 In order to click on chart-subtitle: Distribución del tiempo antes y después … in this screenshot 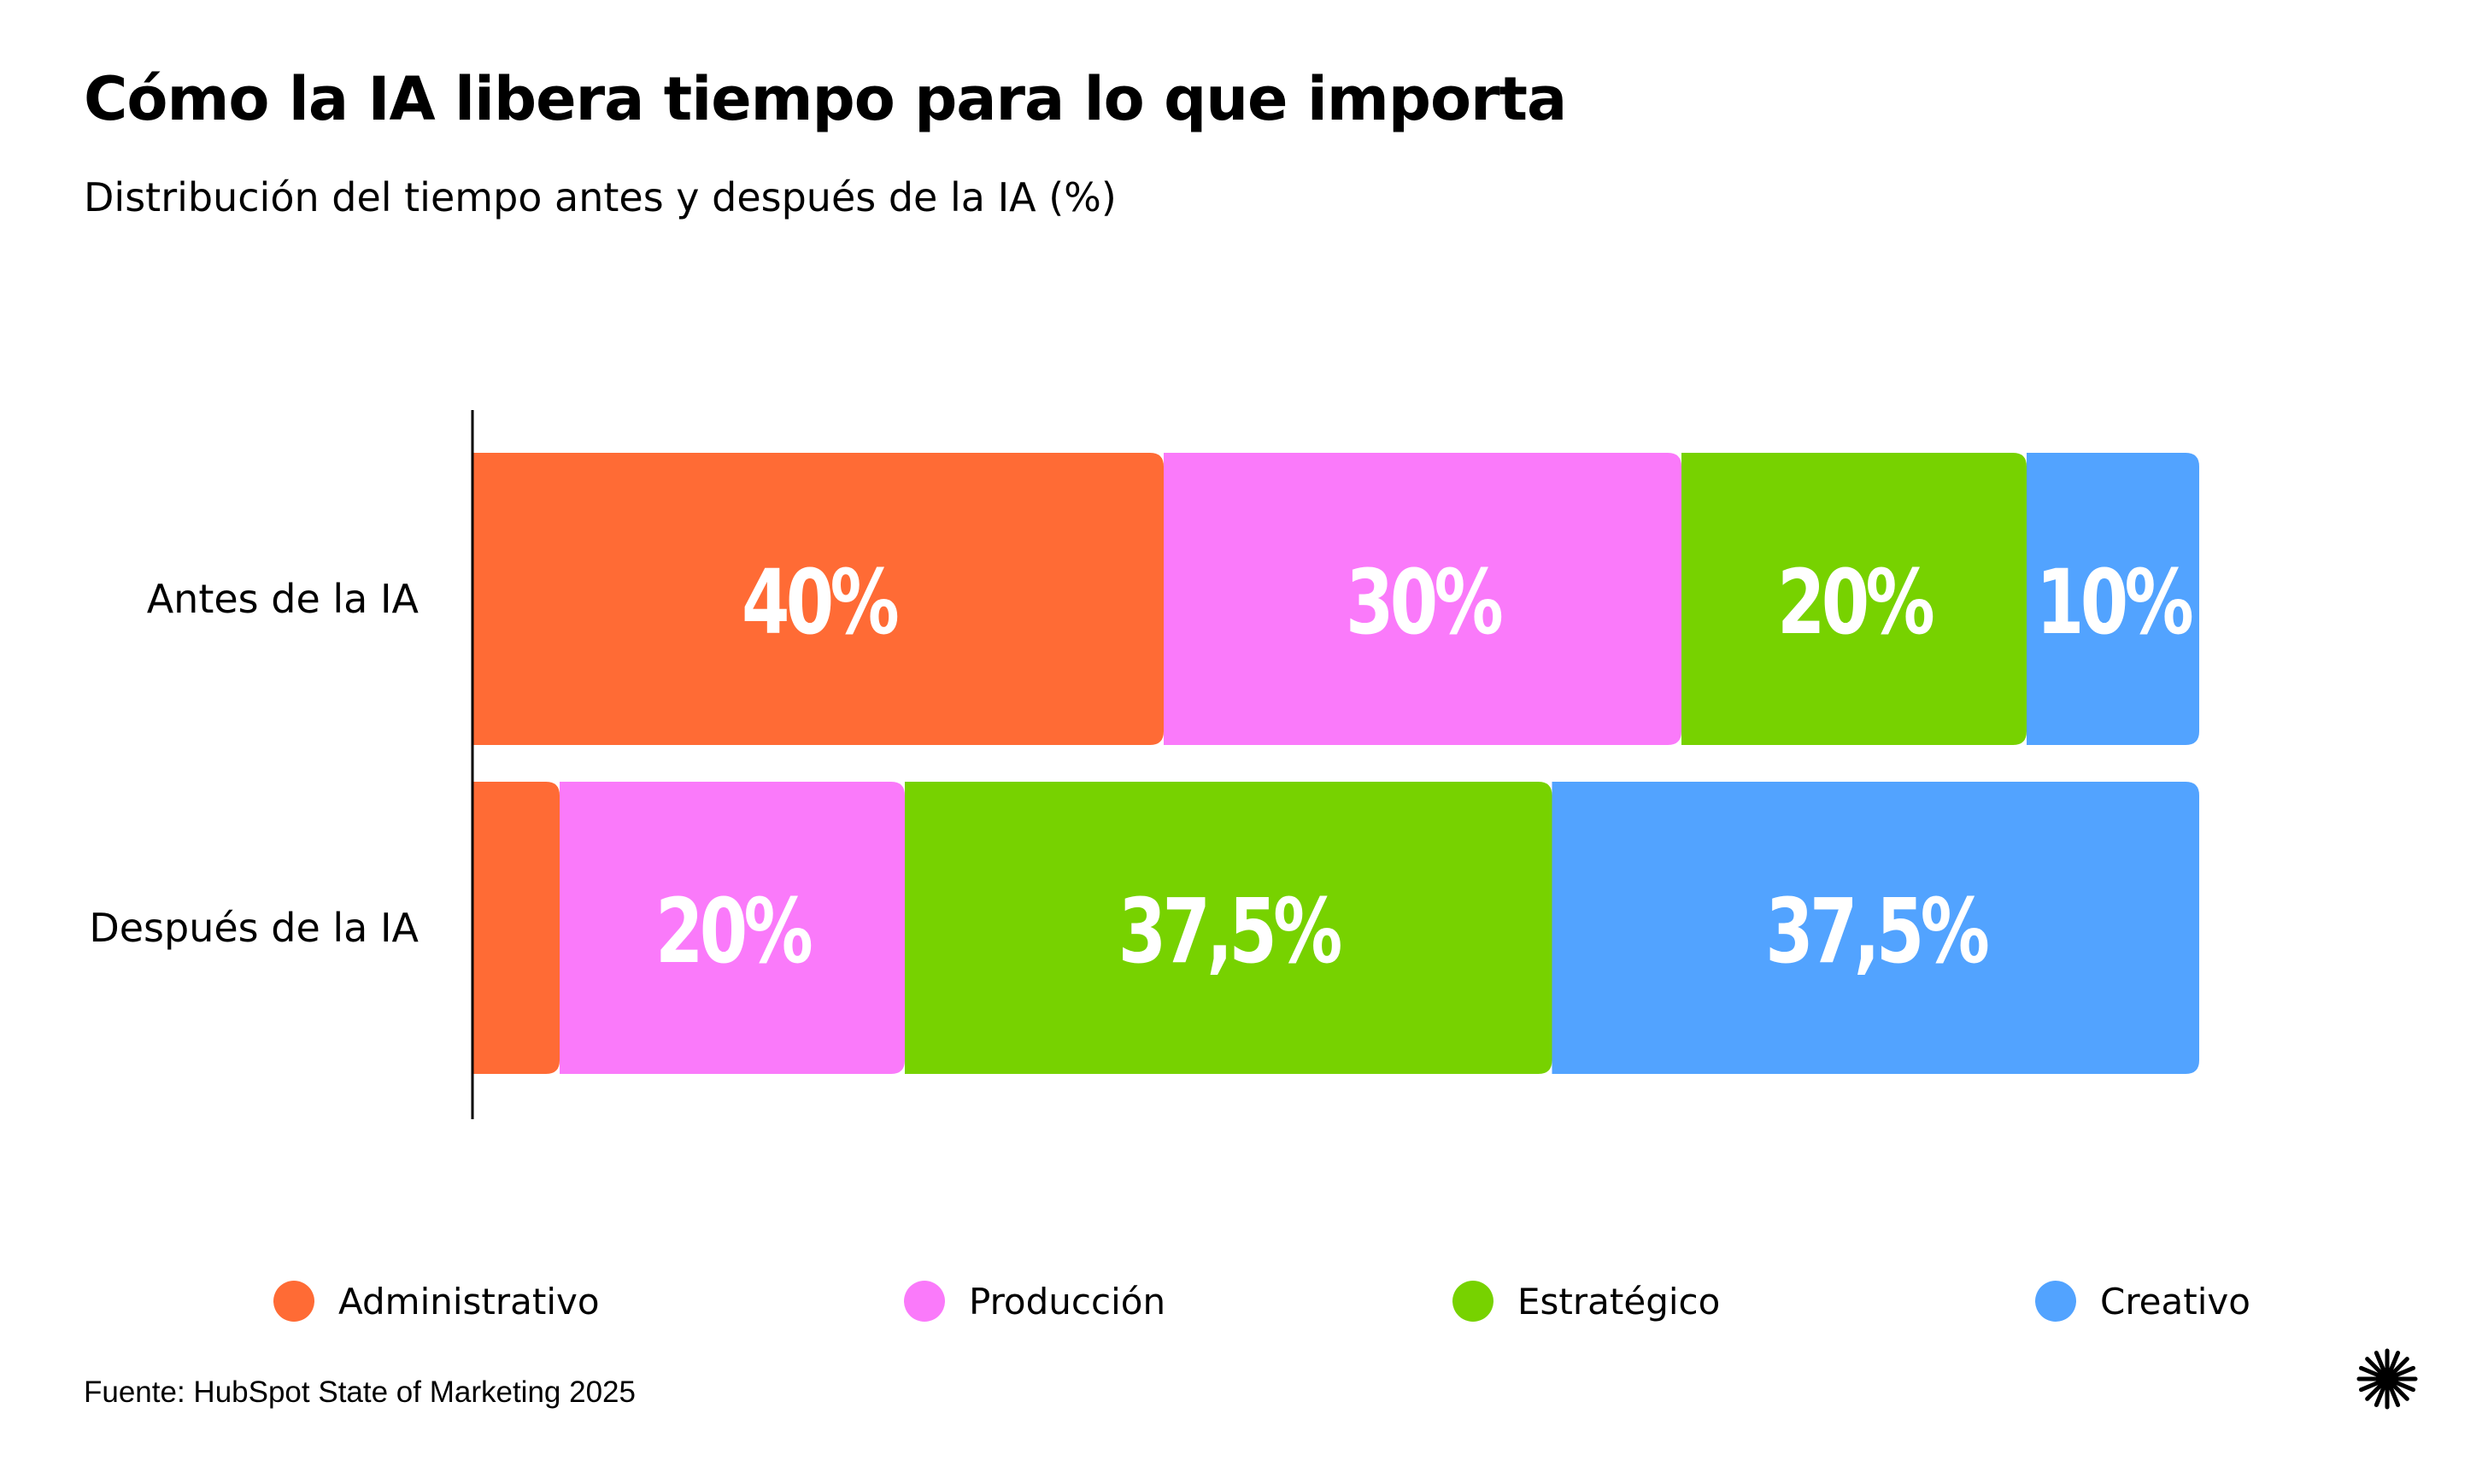, I will do `click(601, 197)`.